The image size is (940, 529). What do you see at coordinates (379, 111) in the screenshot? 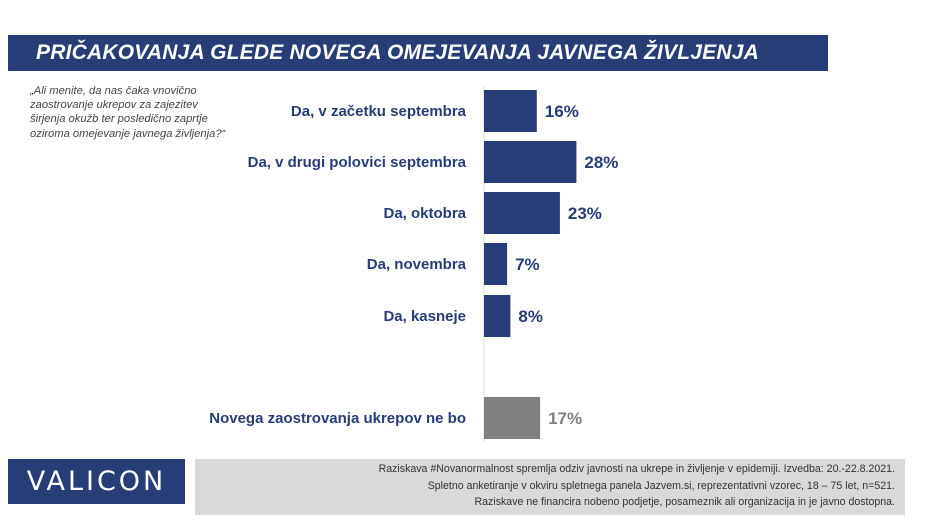
I see `category-label: Da, v začetku septembra` at bounding box center [379, 111].